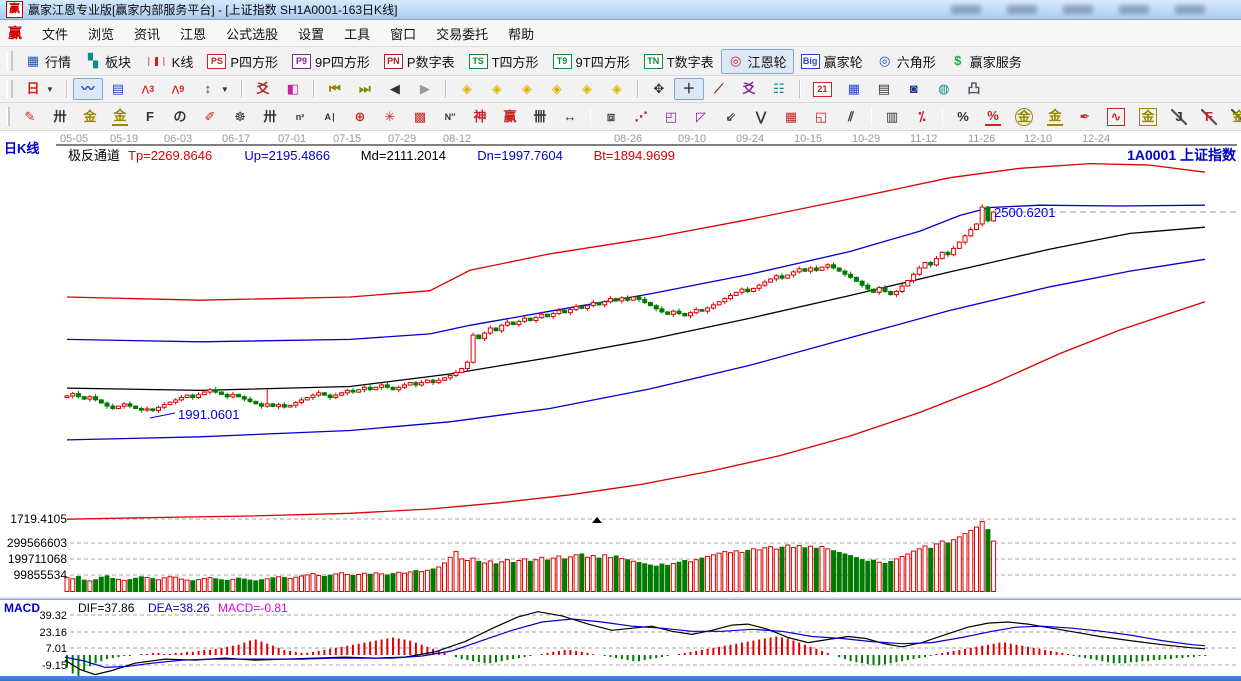 The width and height of the screenshot is (1241, 681). I want to click on winner-wheel-button: Big 赢家轮, so click(832, 61).